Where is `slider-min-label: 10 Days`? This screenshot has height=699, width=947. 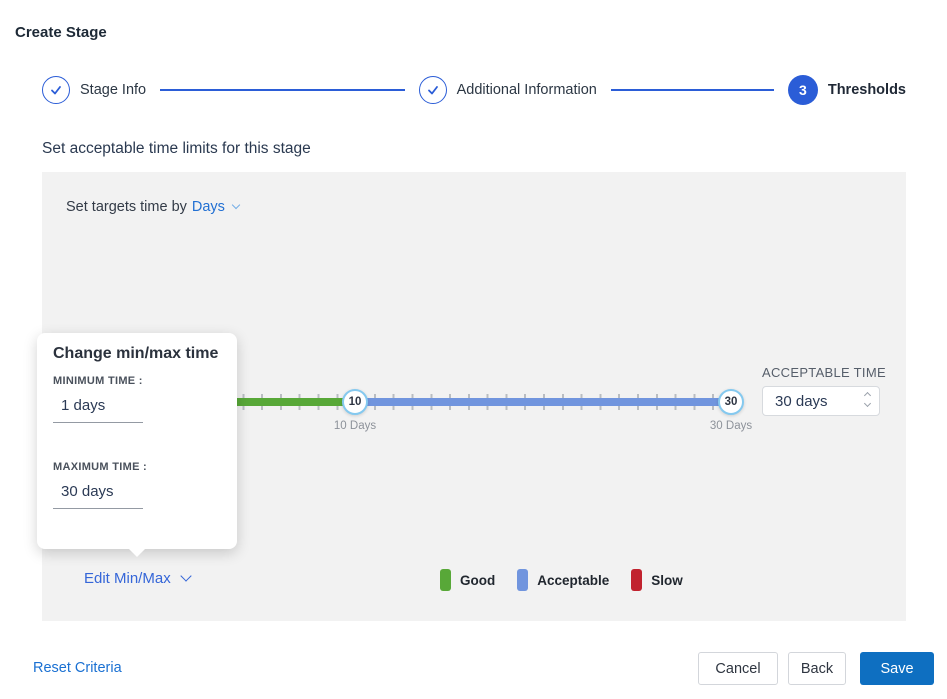 slider-min-label: 10 Days is located at coordinates (355, 426).